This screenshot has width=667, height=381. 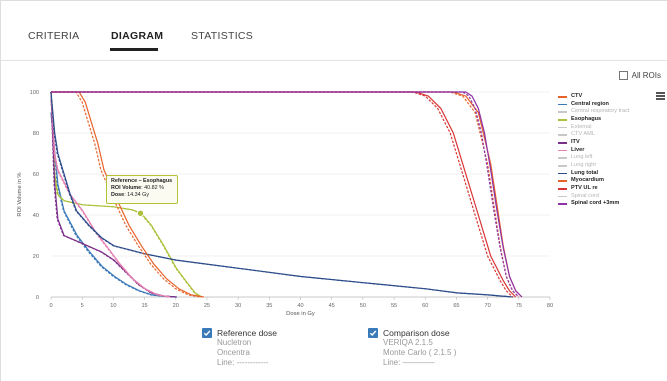 What do you see at coordinates (394, 306) in the screenshot?
I see `x-tick-label: 55` at bounding box center [394, 306].